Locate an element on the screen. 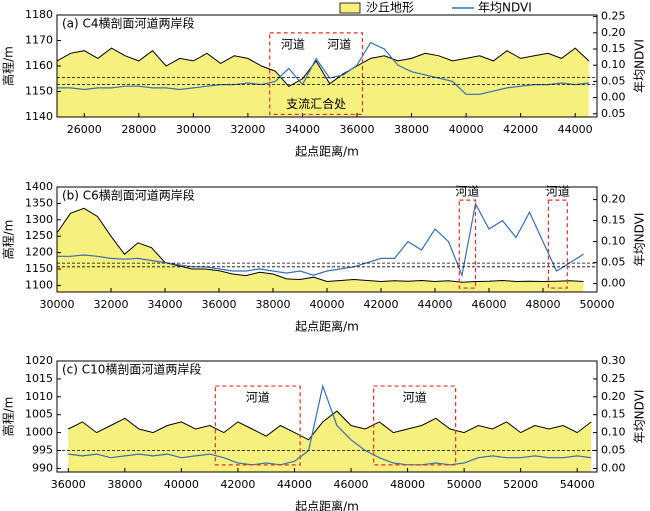 Image resolution: width=650 pixels, height=511 pixels. x-tick-label: 26000 is located at coordinates (84, 129).